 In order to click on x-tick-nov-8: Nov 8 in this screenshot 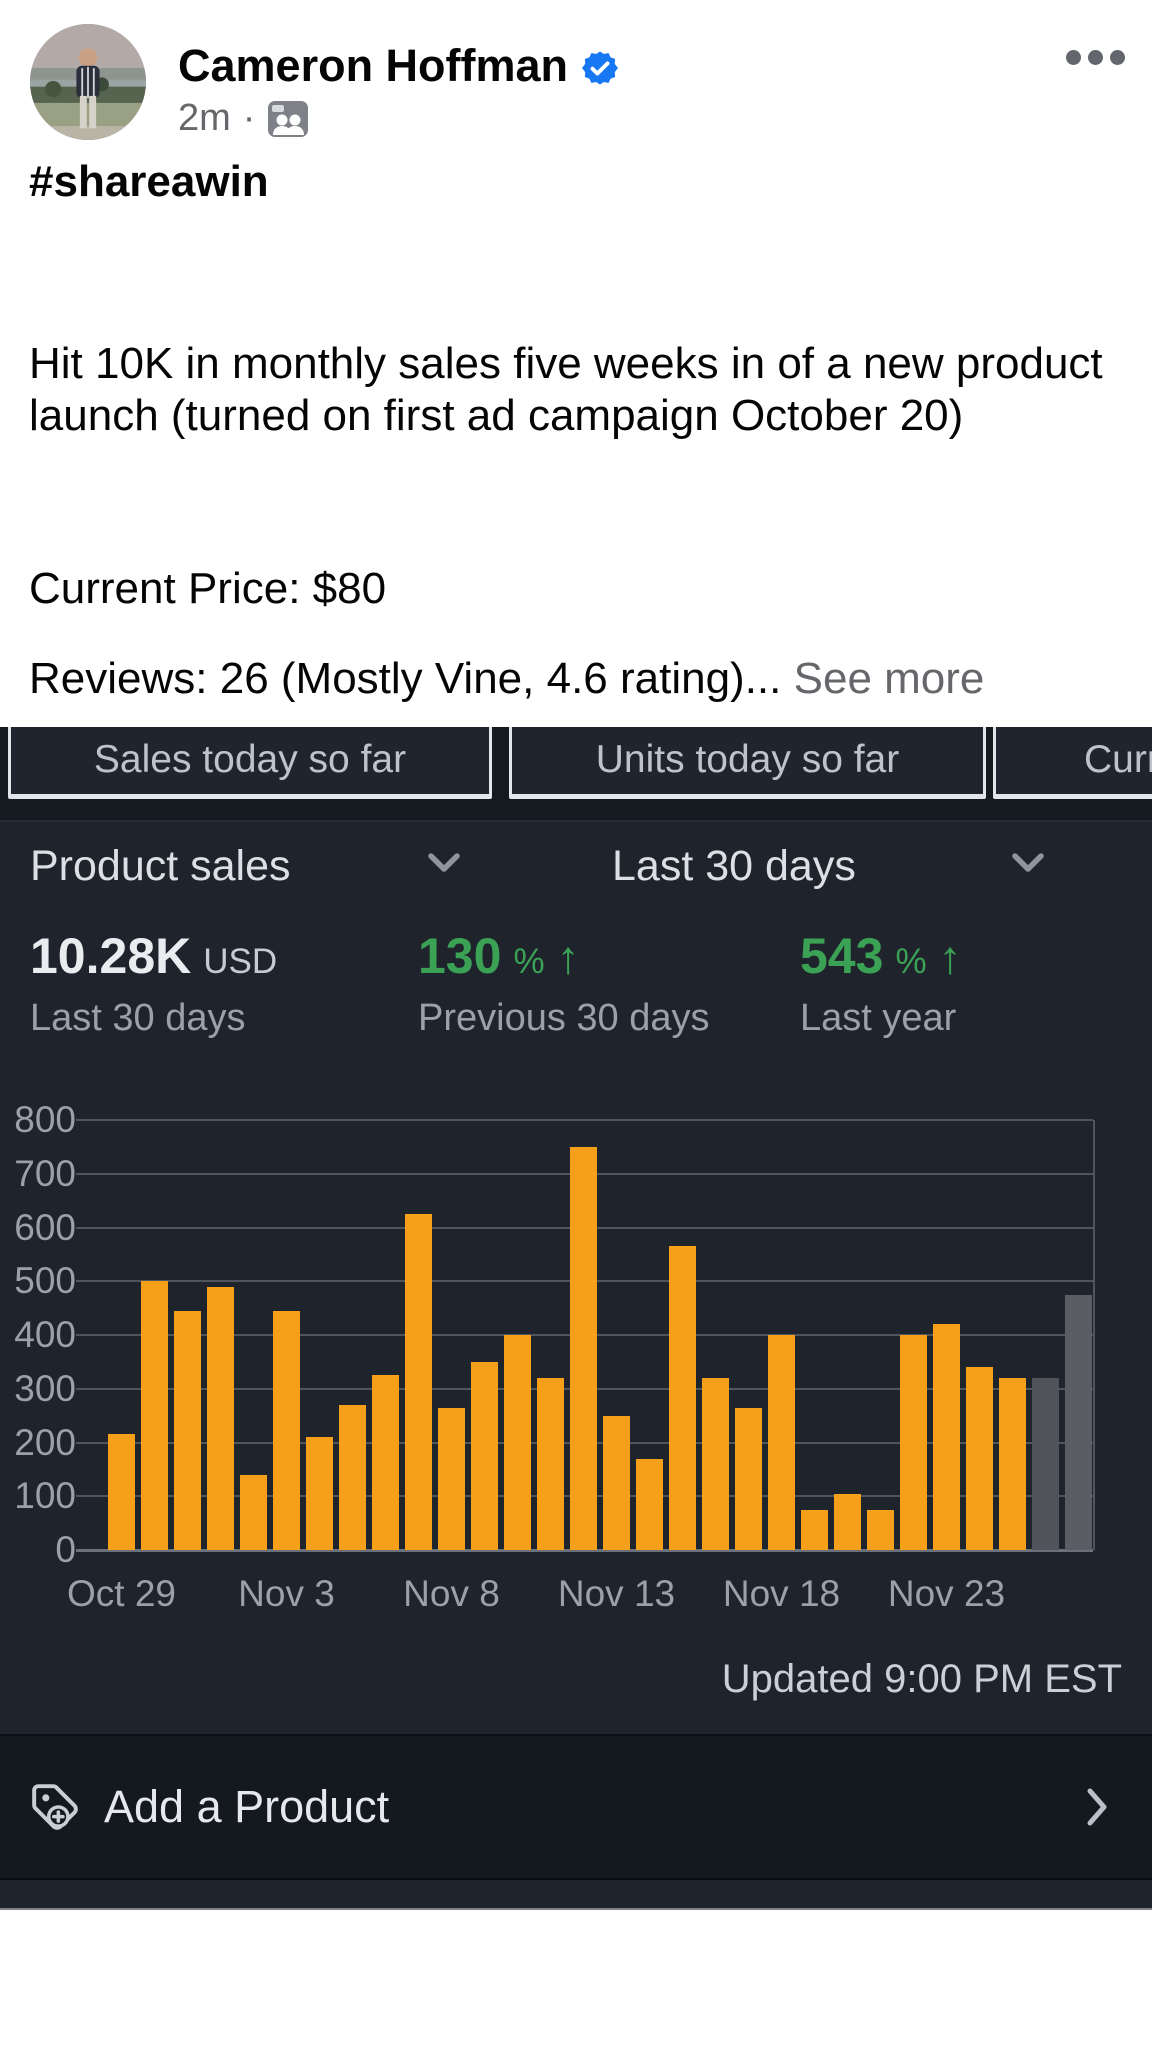, I will do `click(451, 1593)`.